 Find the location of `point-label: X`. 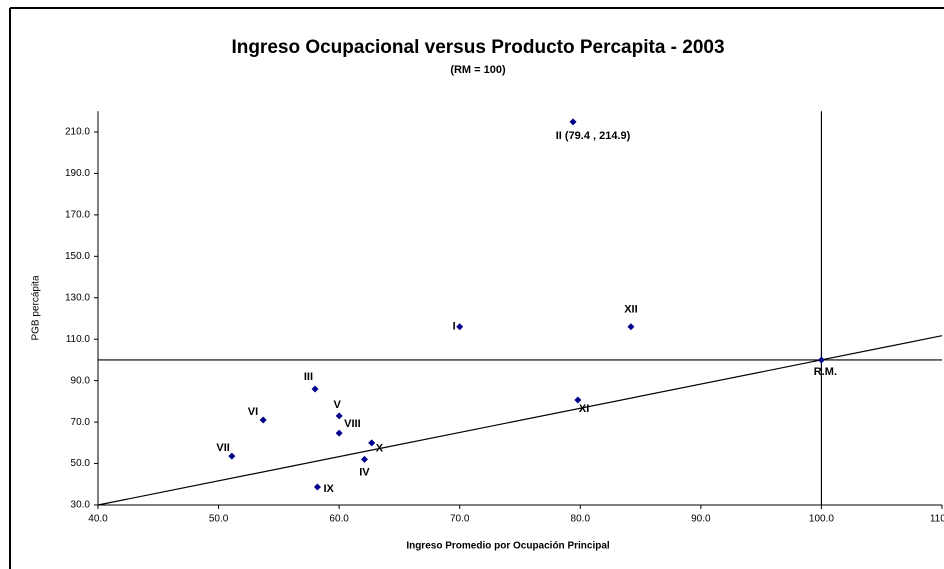

point-label: X is located at coordinates (380, 449).